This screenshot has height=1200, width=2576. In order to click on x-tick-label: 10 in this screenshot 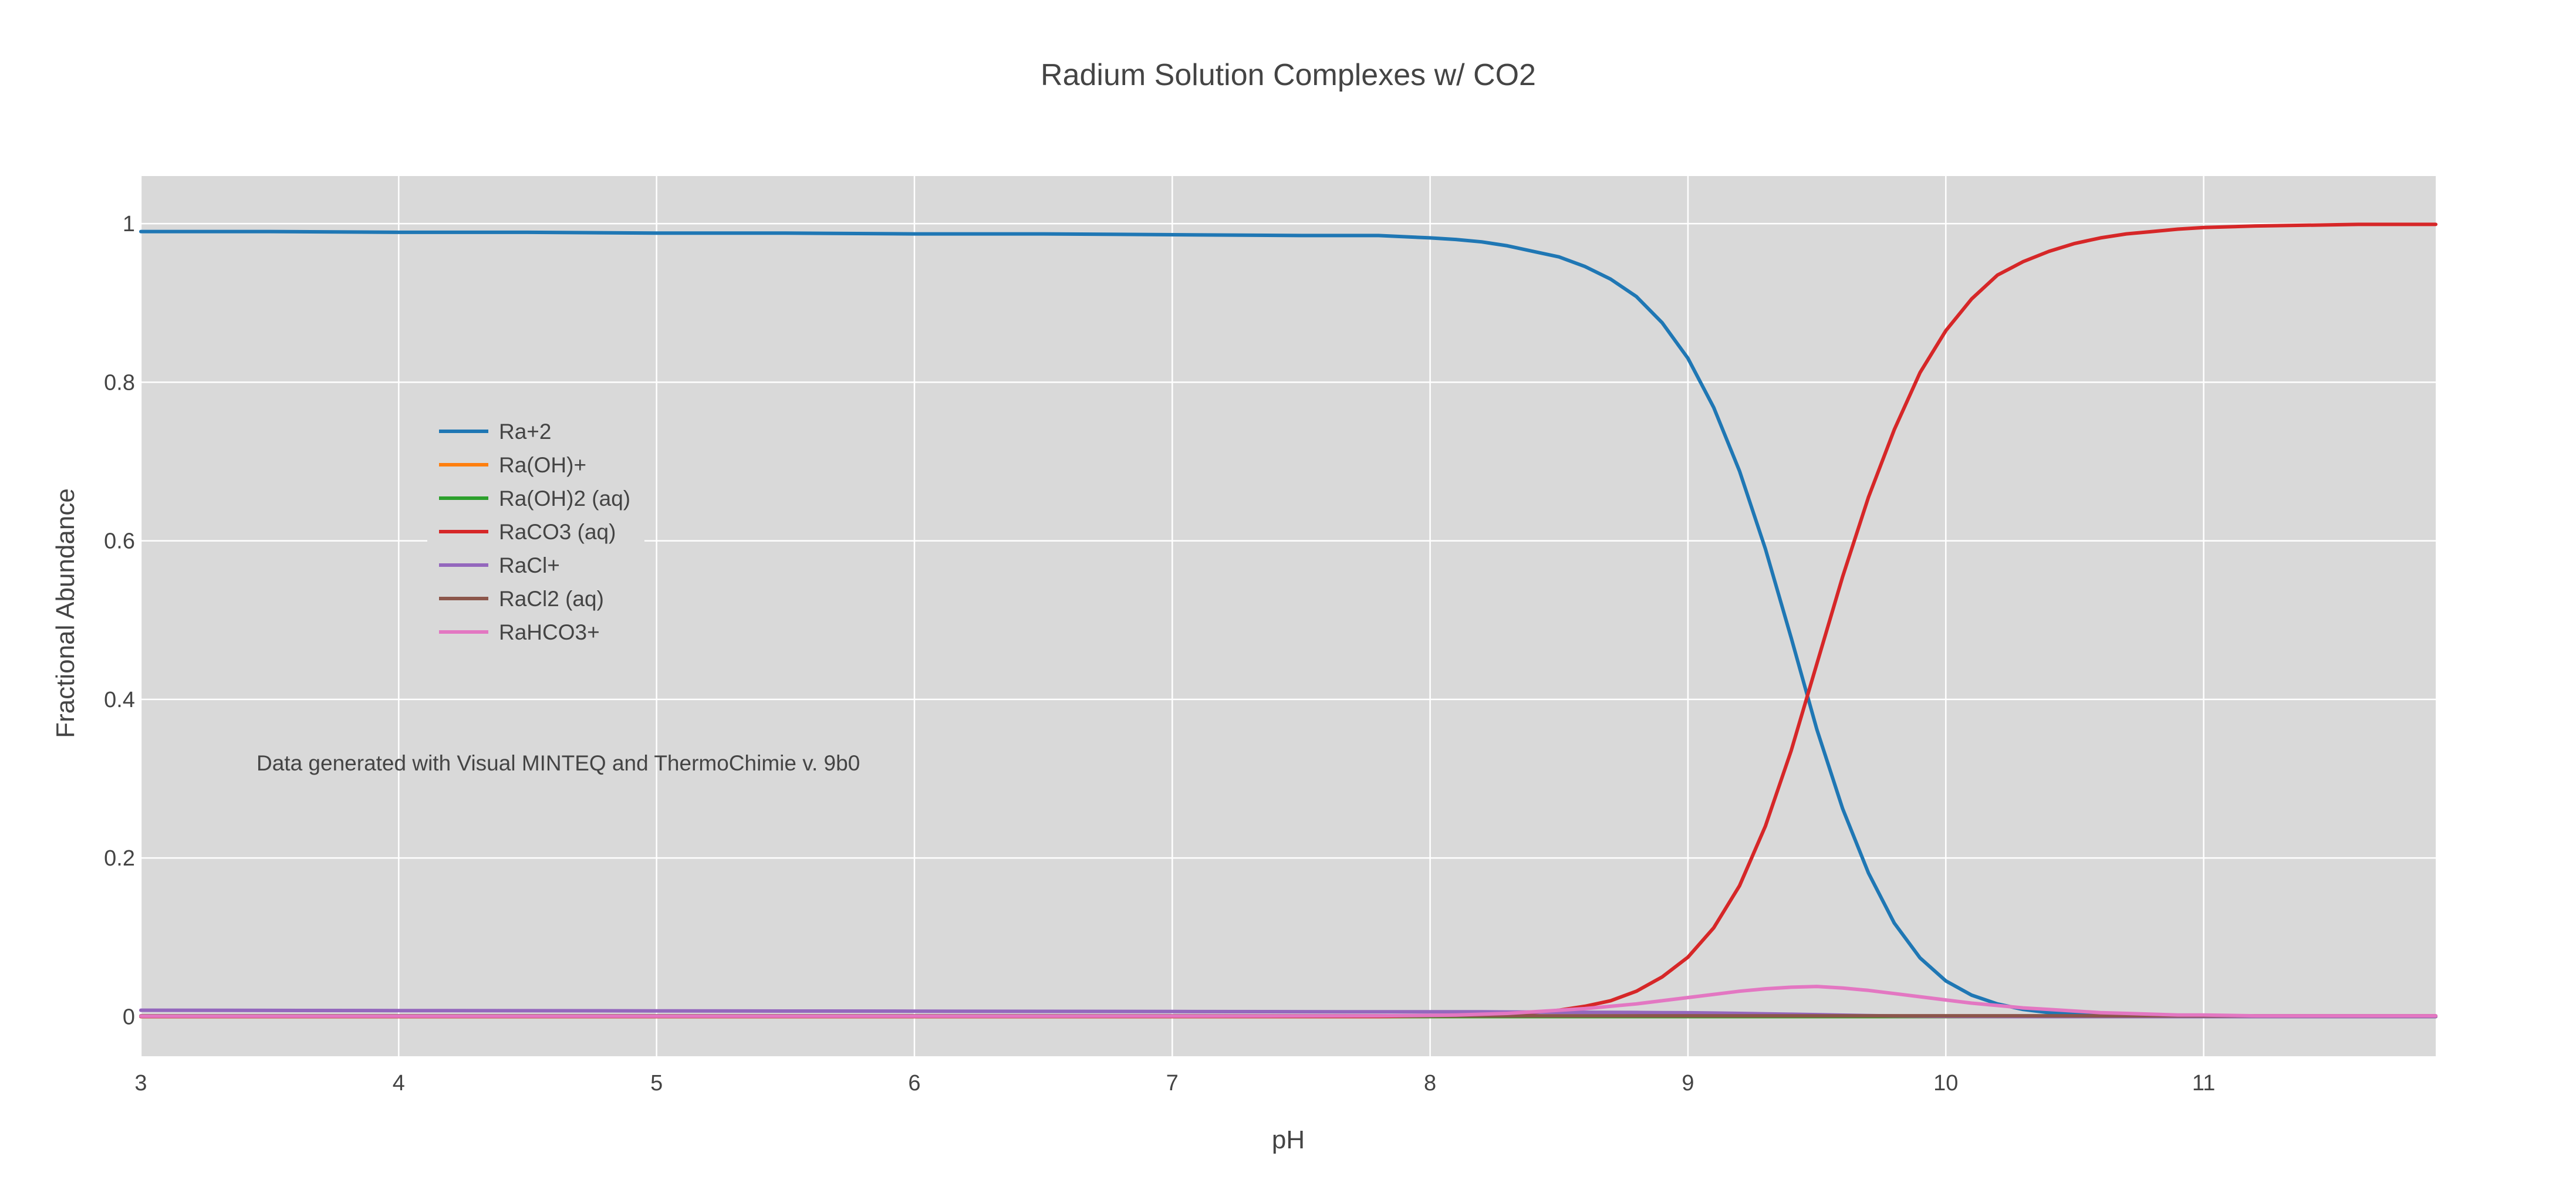, I will do `click(1945, 1083)`.